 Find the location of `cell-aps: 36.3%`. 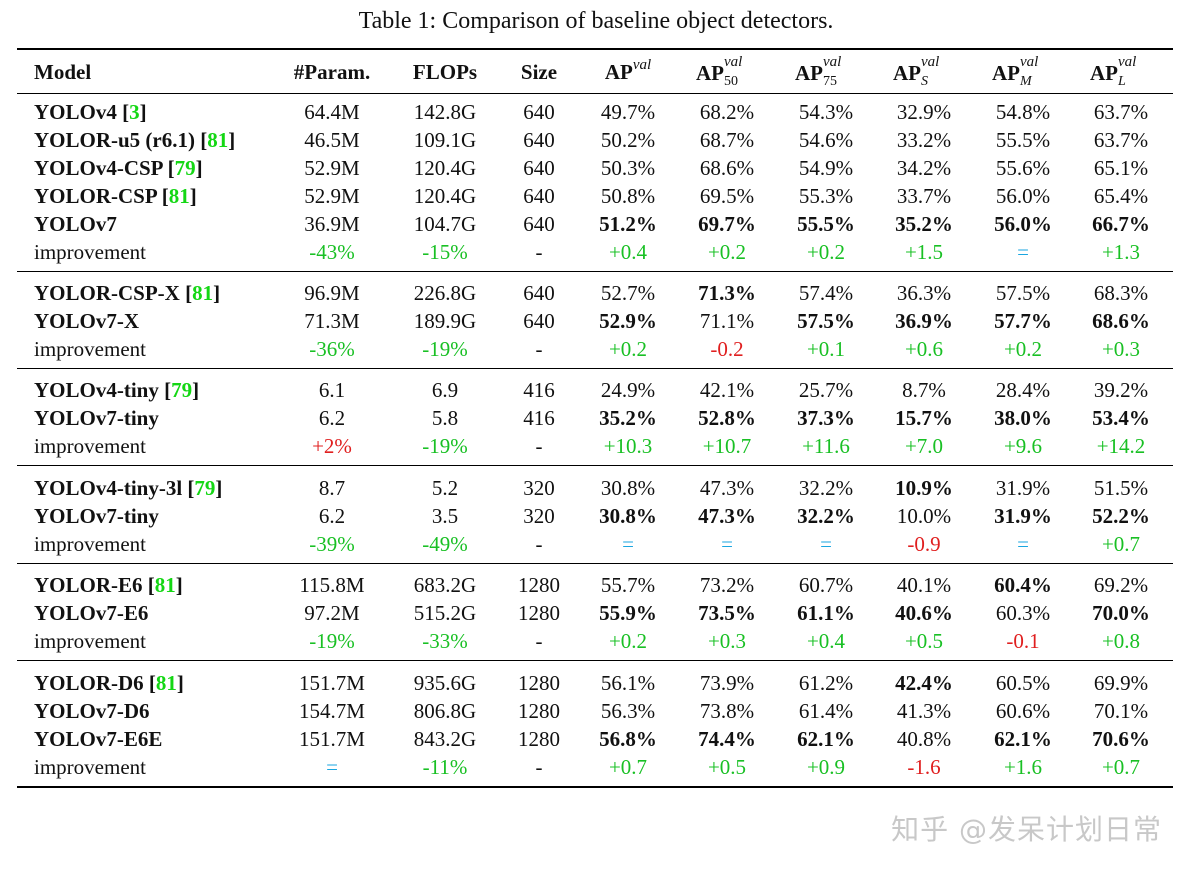

cell-aps: 36.3% is located at coordinates (924, 293).